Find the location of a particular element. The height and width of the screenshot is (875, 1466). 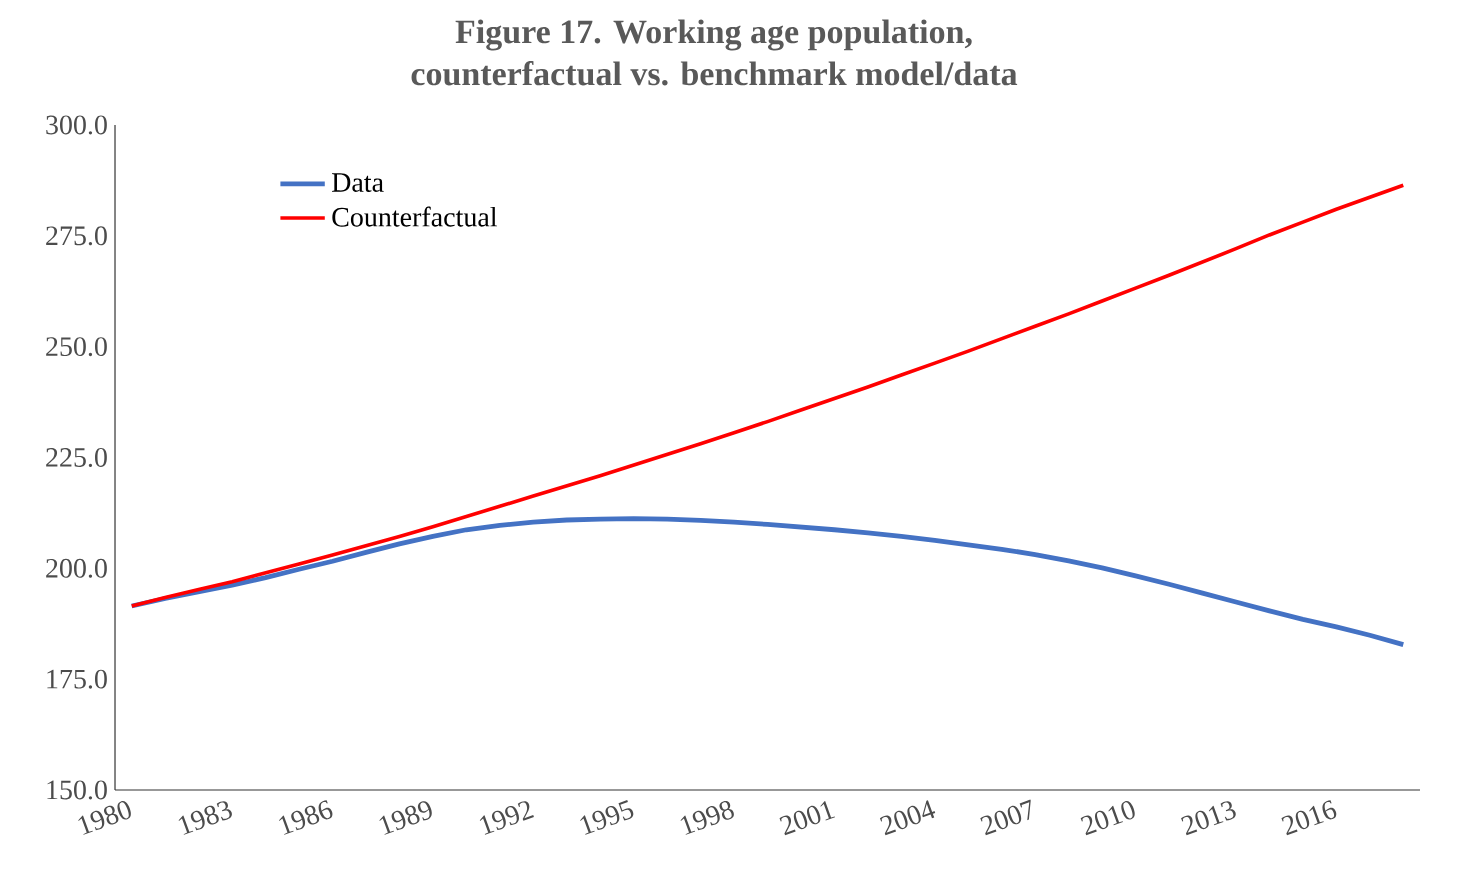

y-tick-label: 300.0 is located at coordinates (76, 125).